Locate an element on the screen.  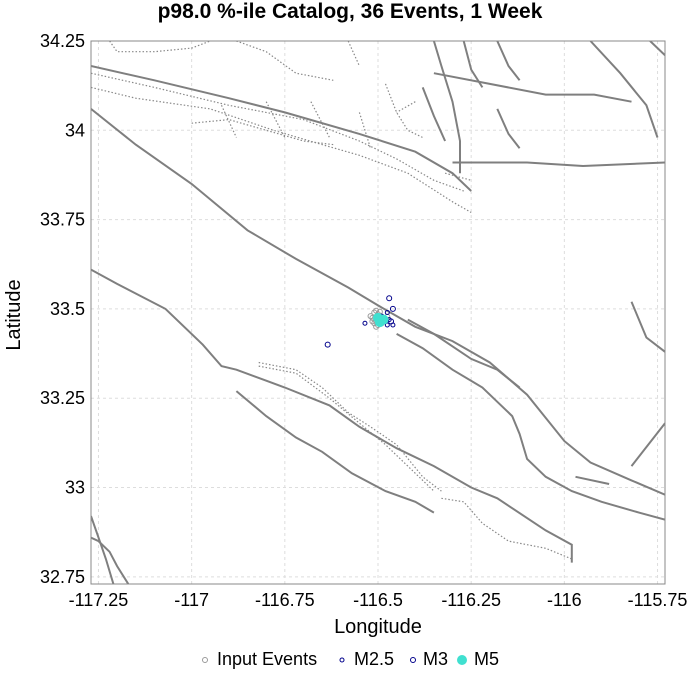
event-points is located at coordinates (360, 321).